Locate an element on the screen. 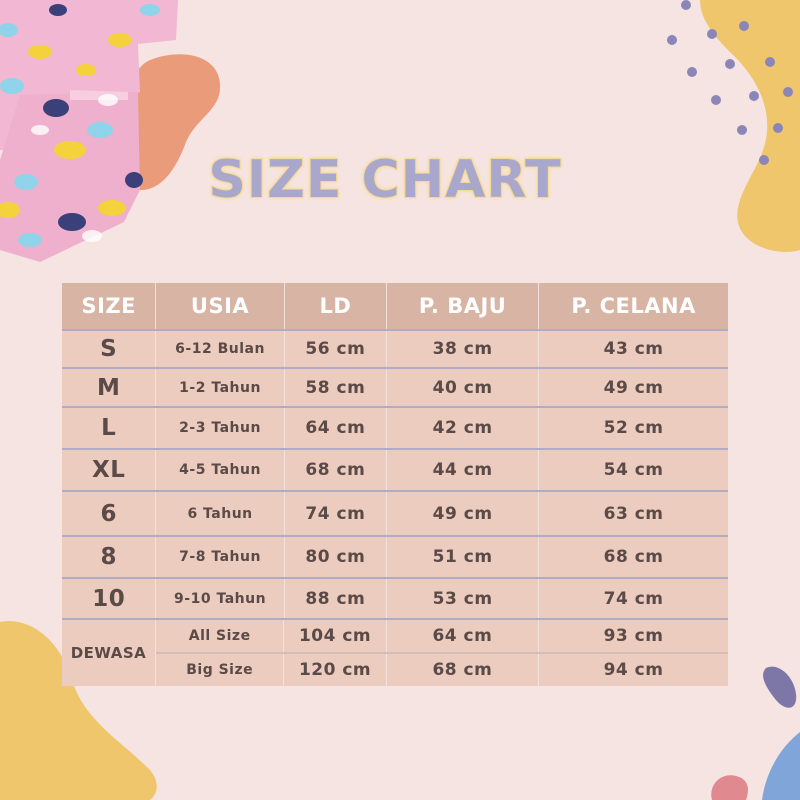 The width and height of the screenshot is (800, 800). table-header: SIZE USIA LD P. BAJU P. CELANA is located at coordinates (395, 306).